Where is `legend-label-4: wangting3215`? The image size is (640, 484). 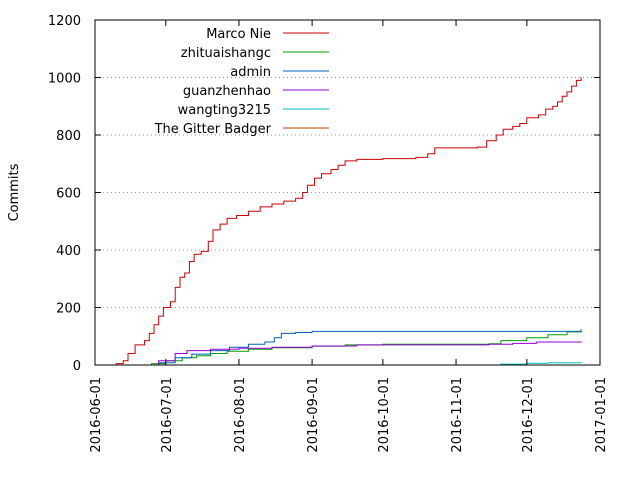 legend-label-4: wangting3215 is located at coordinates (224, 110).